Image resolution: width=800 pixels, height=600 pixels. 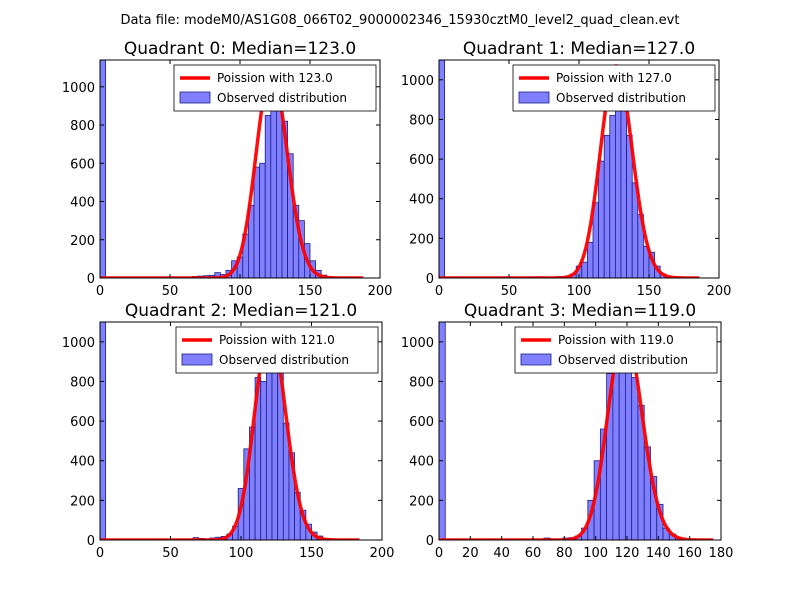 I want to click on x-tick-label: 20, so click(x=470, y=553).